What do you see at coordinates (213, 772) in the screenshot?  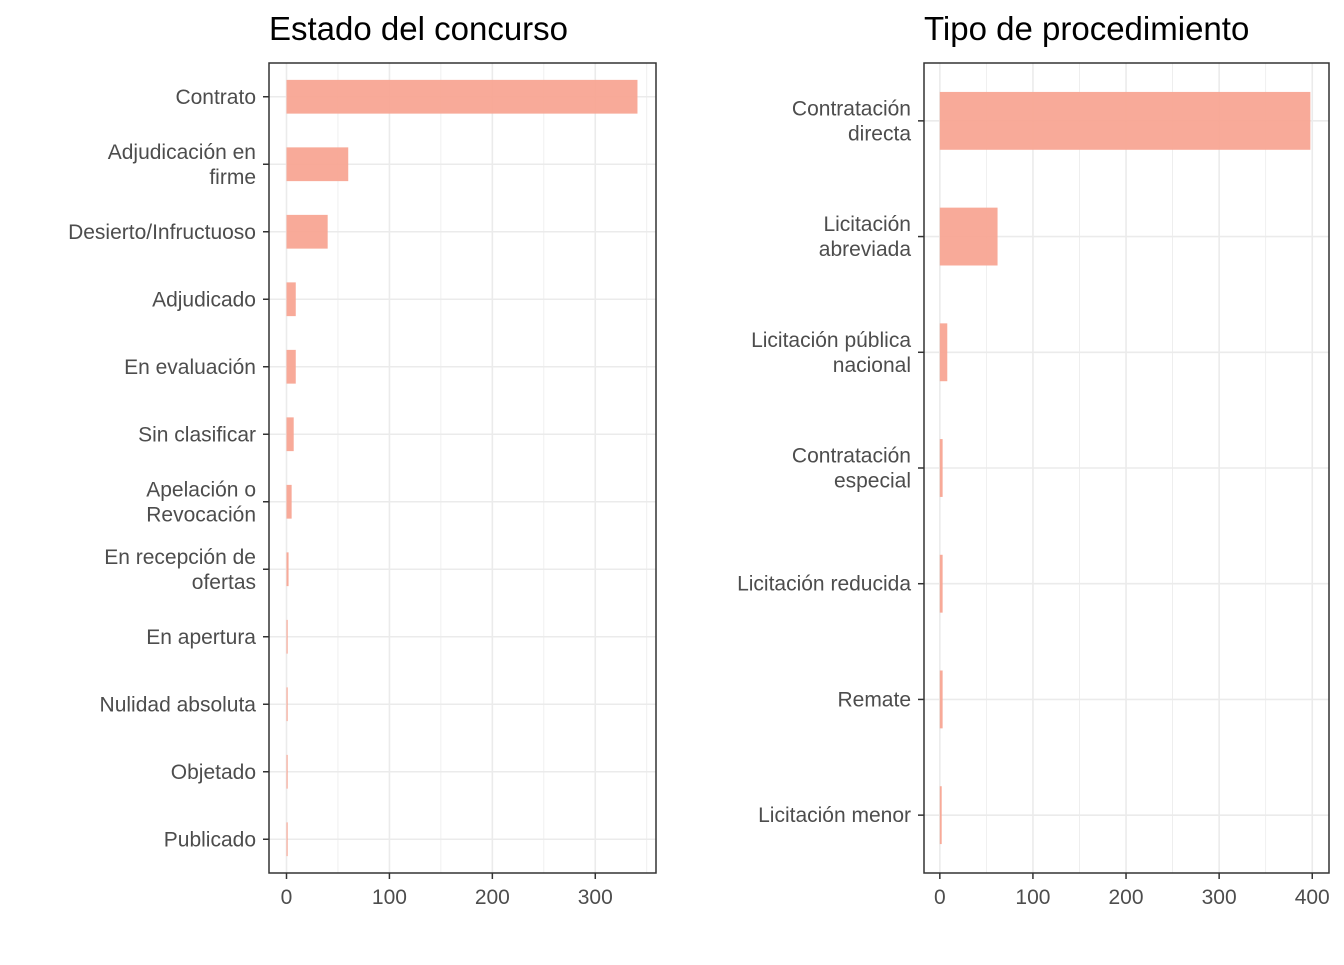 I see `category-label: Objetado` at bounding box center [213, 772].